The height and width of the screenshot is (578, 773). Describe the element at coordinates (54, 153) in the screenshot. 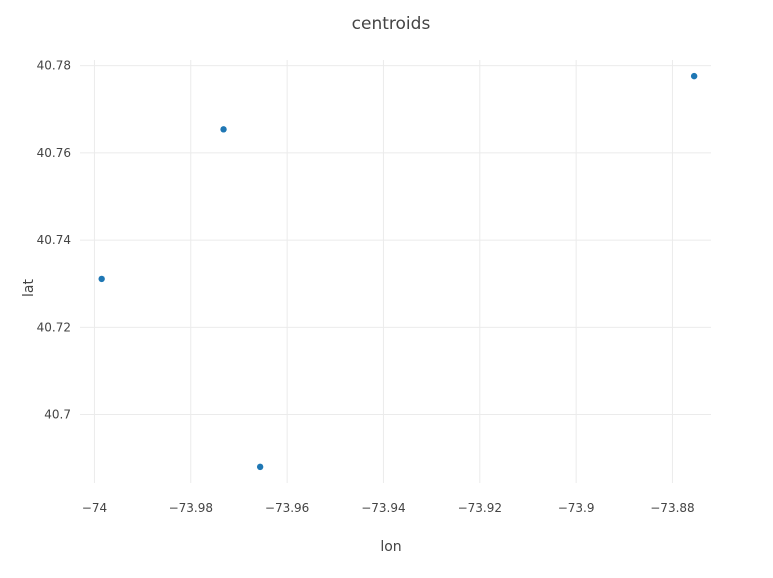

I see `y-tick-label: 40.76` at that location.